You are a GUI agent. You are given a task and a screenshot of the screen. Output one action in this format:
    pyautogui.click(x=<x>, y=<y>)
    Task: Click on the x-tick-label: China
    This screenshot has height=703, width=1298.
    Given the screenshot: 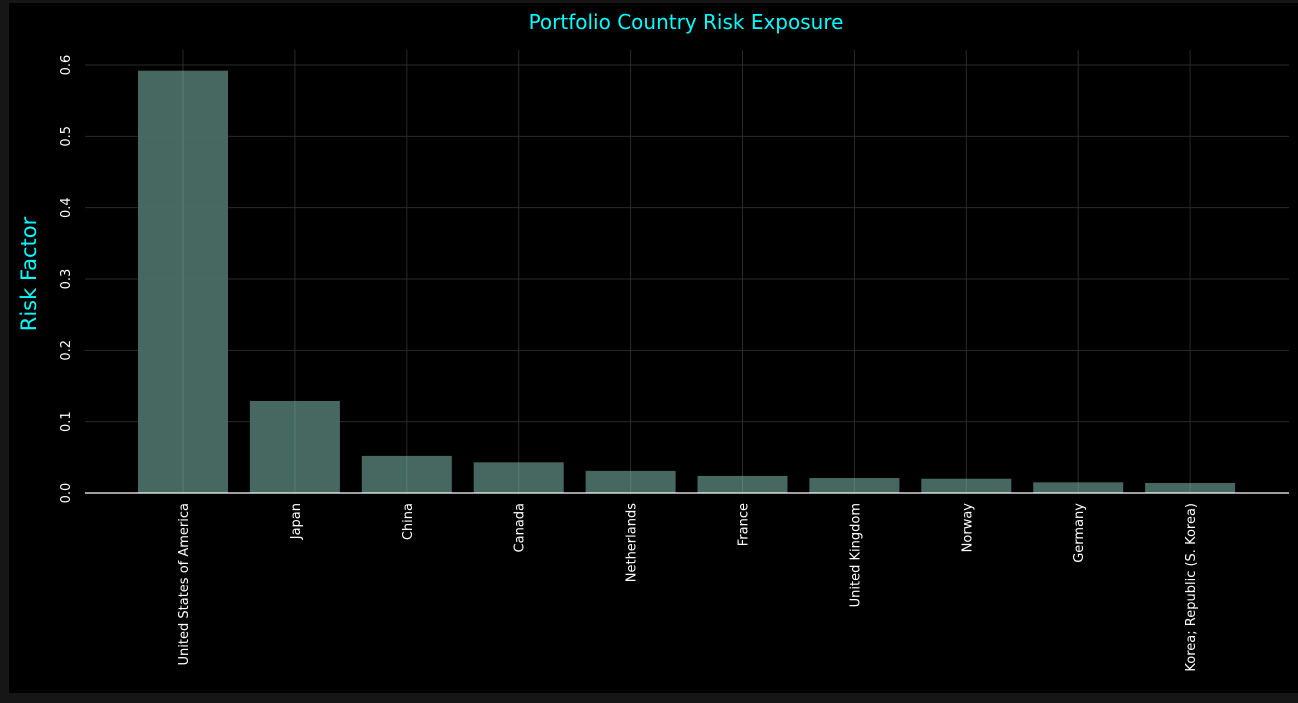 What is the action you would take?
    pyautogui.click(x=408, y=521)
    